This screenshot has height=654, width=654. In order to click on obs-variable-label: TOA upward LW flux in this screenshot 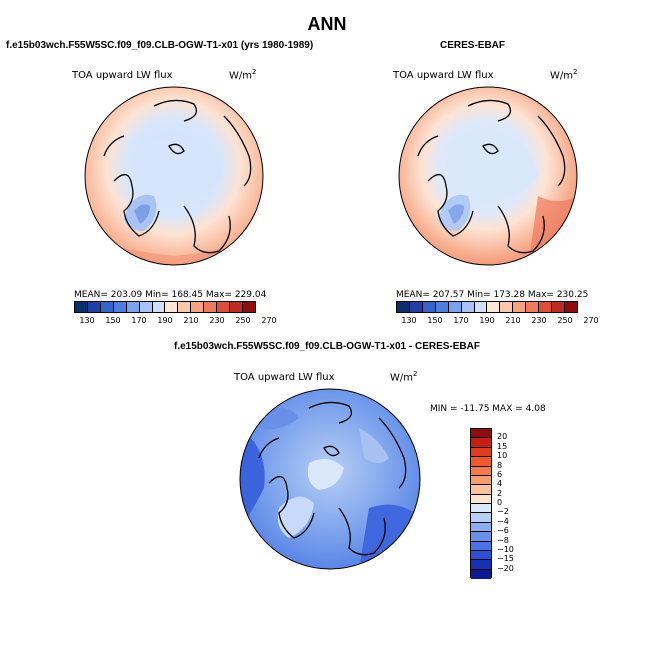, I will do `click(443, 75)`.